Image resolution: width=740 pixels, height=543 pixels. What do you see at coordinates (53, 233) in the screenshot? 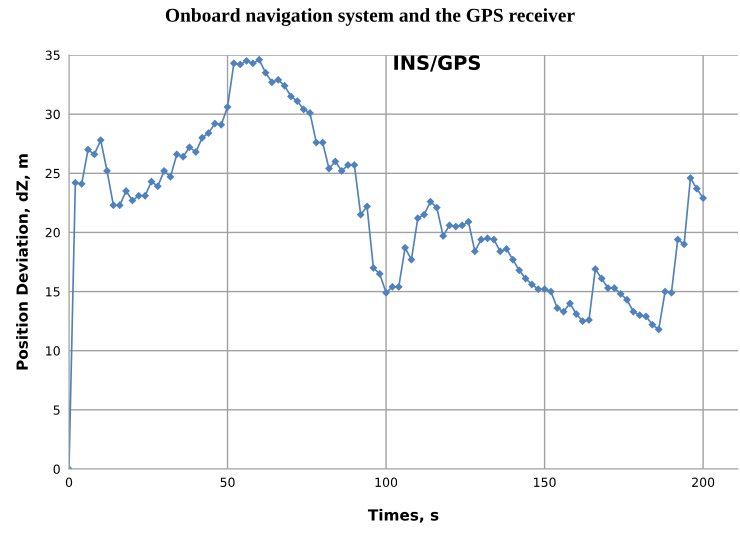
I see `y-tick-label: 20` at bounding box center [53, 233].